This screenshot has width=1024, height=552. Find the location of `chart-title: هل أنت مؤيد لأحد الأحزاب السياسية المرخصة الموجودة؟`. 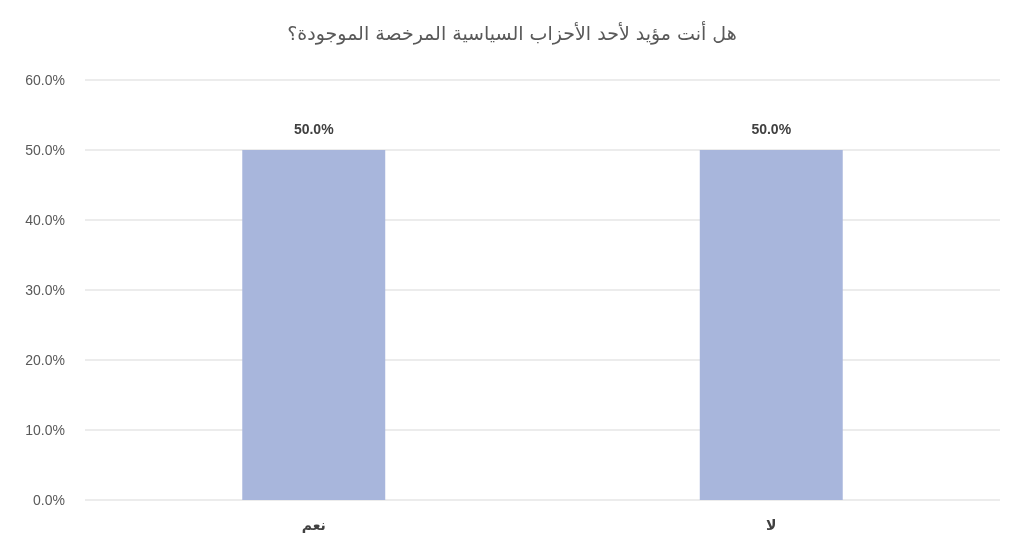

chart-title: هل أنت مؤيد لأحد الأحزاب السياسية المرخصة الموجودة؟ is located at coordinates (512, 33).